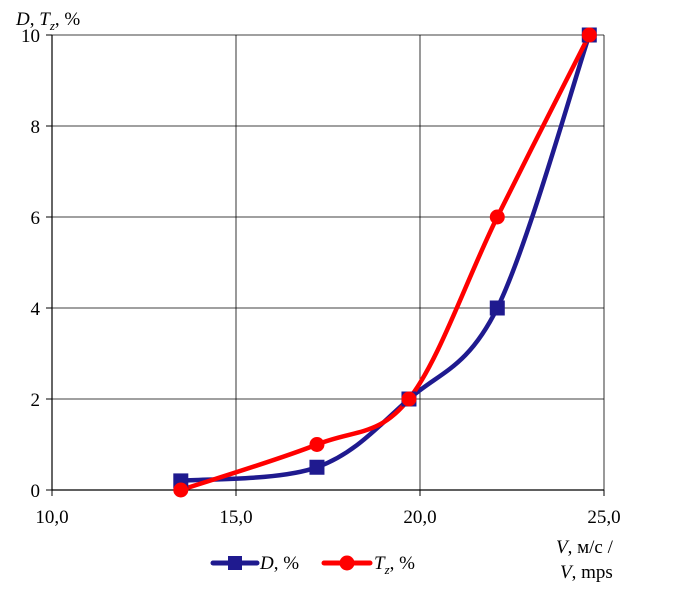  What do you see at coordinates (235, 563) in the screenshot?
I see `legend-d-marker-square` at bounding box center [235, 563].